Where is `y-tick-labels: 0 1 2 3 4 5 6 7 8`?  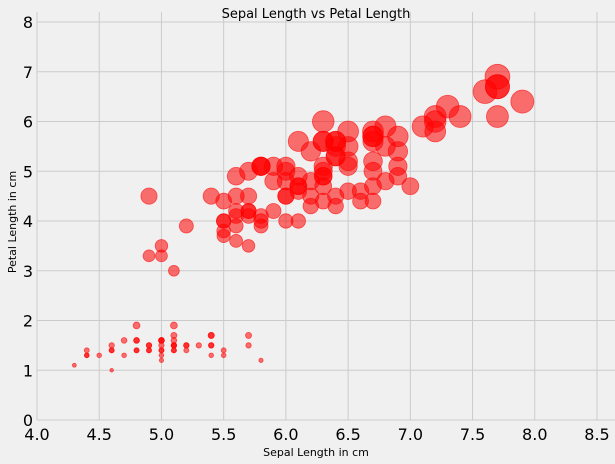 y-tick-labels: 0 1 2 3 4 5 6 7 8 is located at coordinates (28, 221).